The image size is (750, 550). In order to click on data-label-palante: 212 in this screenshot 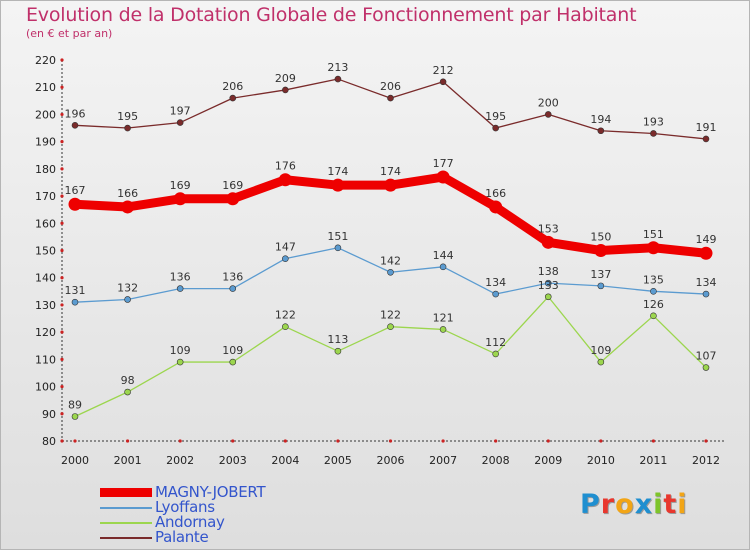, I will do `click(443, 70)`.